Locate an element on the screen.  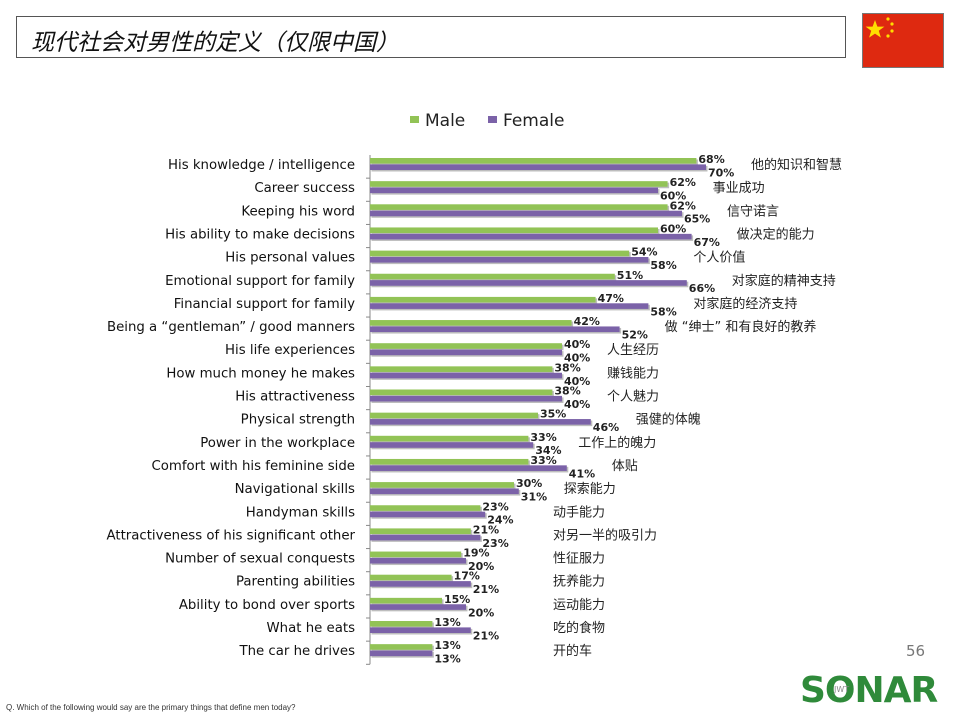
logo-sub: JWT is located at coordinates (841, 689).